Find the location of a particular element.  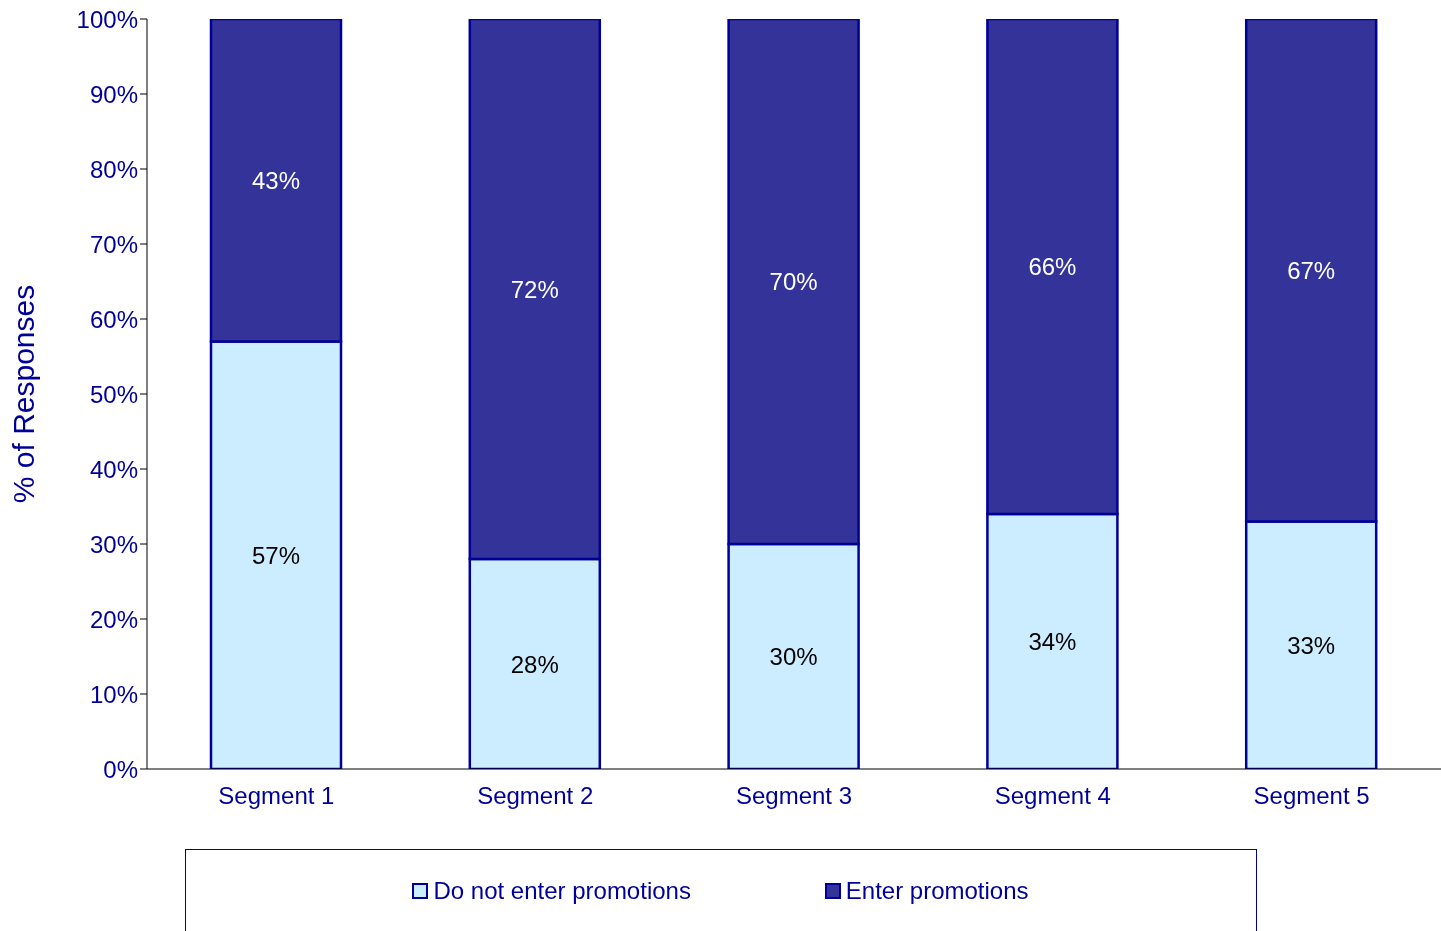

y-tick-label: 50% is located at coordinates (113, 394).